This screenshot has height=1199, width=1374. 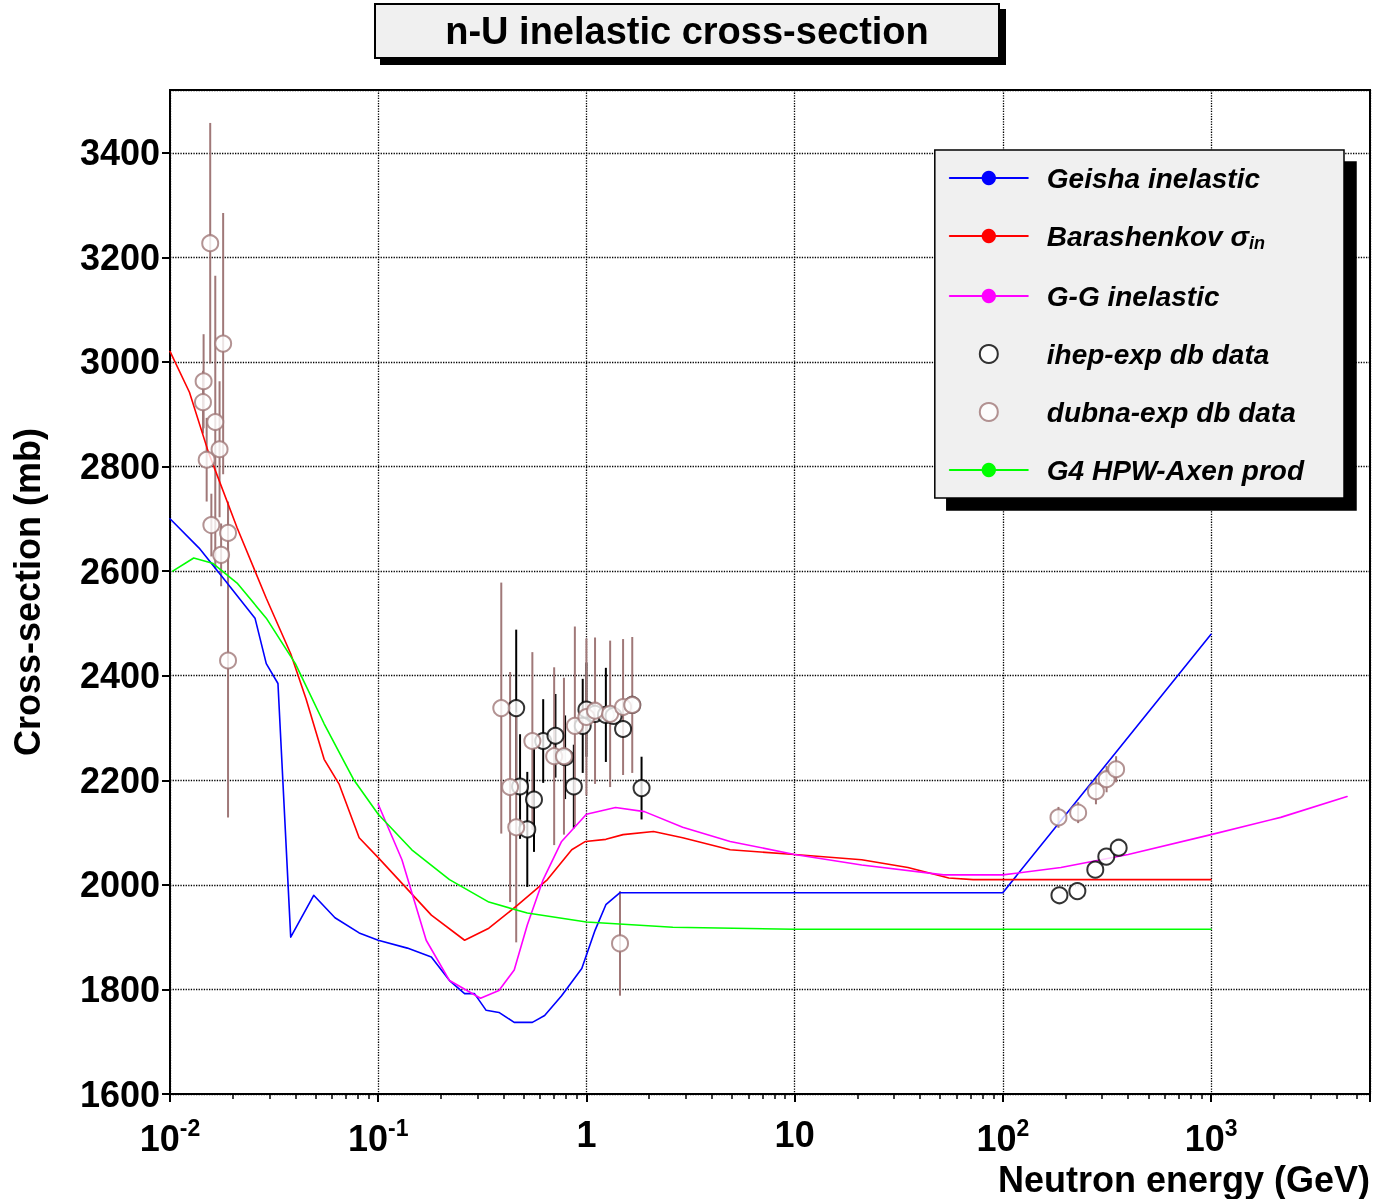 I want to click on y-tick-label: 2200, so click(x=119, y=780).